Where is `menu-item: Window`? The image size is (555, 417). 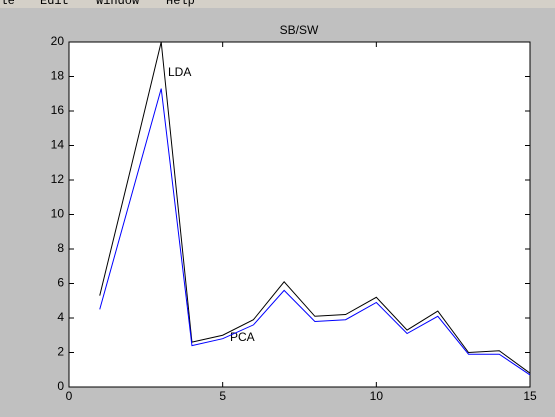 menu-item: Window is located at coordinates (118, 4).